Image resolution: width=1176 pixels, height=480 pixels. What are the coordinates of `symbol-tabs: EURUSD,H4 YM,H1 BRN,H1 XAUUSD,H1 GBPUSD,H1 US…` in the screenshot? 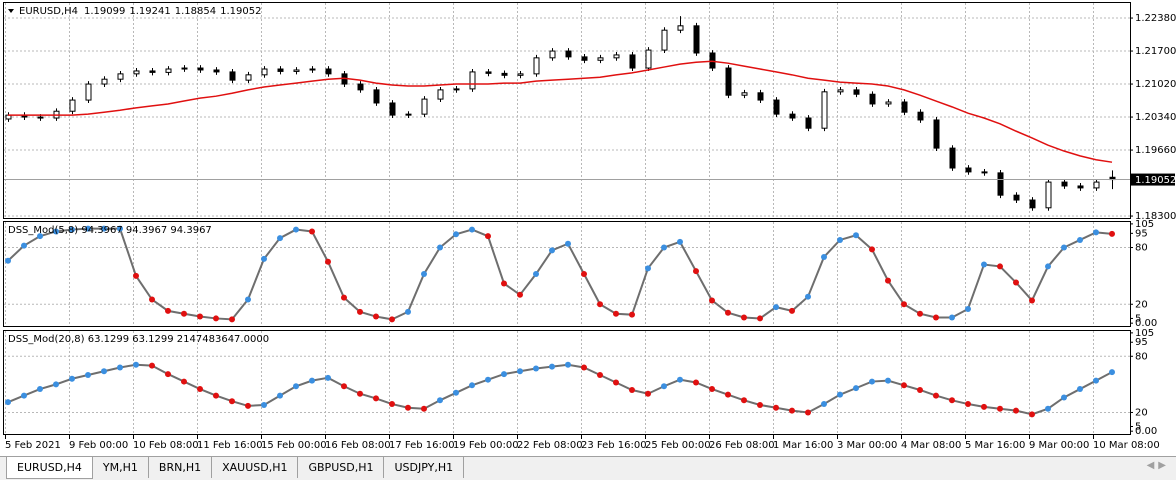 It's located at (588, 468).